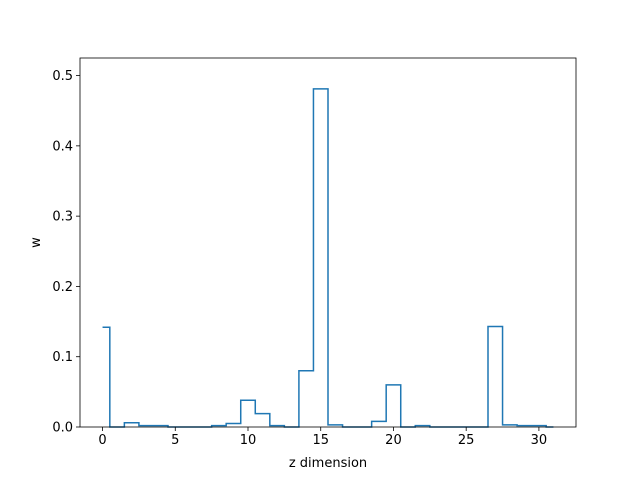 The height and width of the screenshot is (484, 640). I want to click on y-tick-label: 0.0, so click(62, 428).